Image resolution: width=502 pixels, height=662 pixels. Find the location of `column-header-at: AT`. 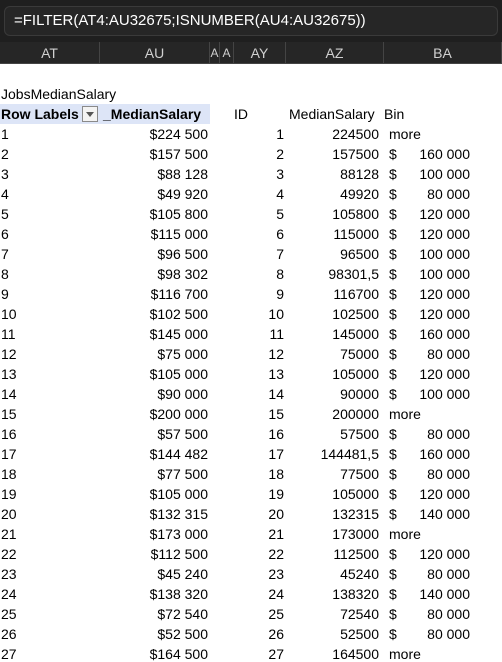

column-header-at: AT is located at coordinates (50, 53).